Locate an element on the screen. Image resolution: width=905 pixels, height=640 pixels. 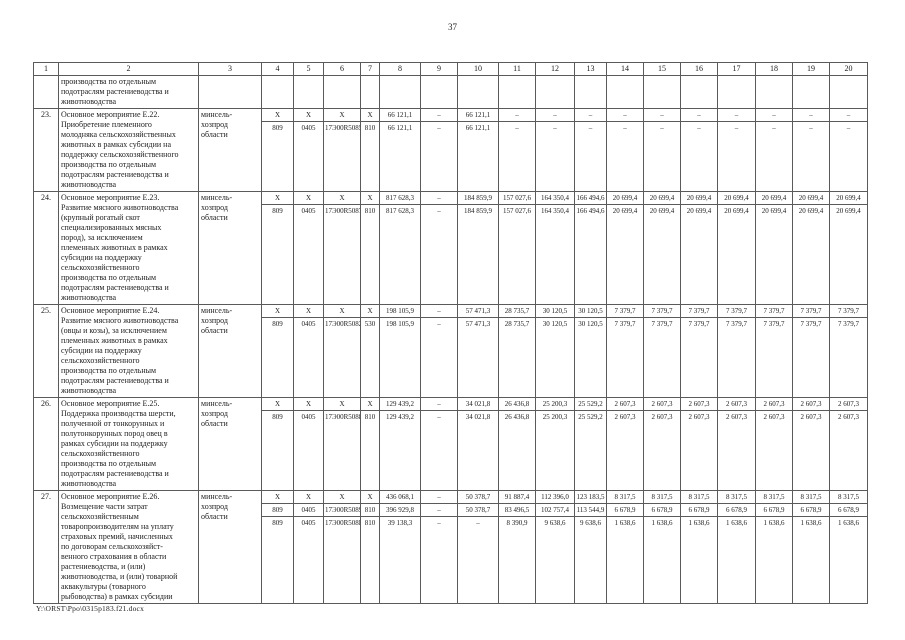
value-cell: 112 396,0 is located at coordinates (555, 497).